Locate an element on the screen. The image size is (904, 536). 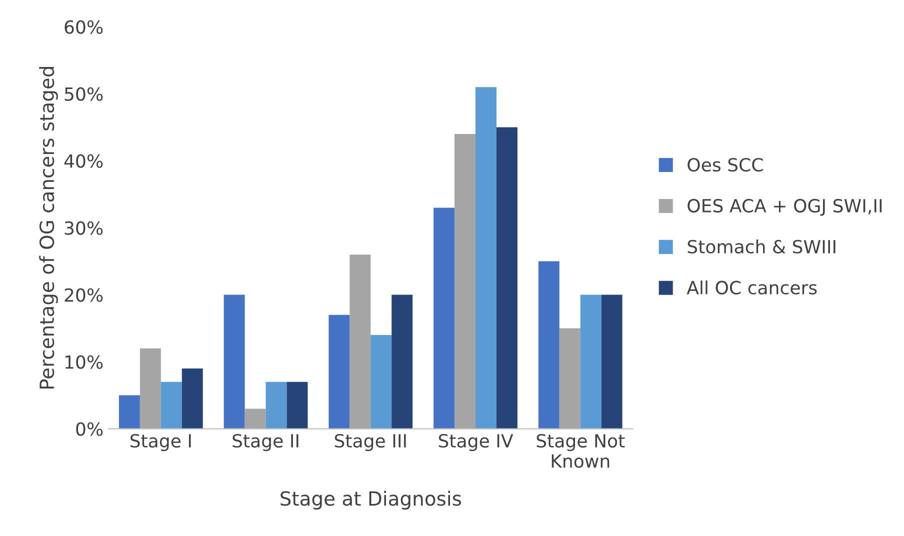
x-axis-title: Stage at Diagnosis is located at coordinates (370, 500).